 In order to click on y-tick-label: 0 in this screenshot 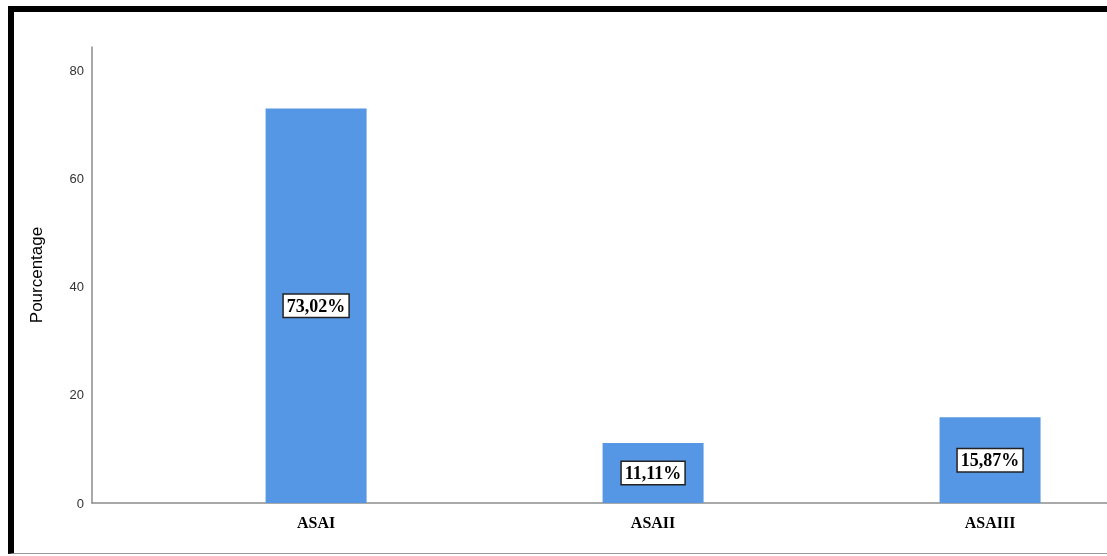, I will do `click(80, 503)`.